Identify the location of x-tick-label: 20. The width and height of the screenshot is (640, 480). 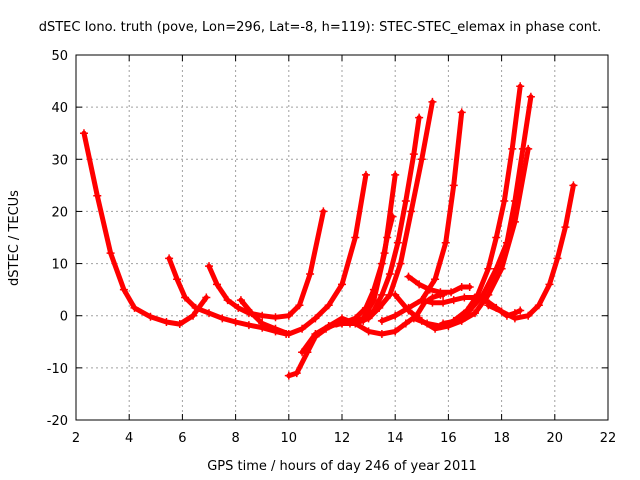
(555, 438).